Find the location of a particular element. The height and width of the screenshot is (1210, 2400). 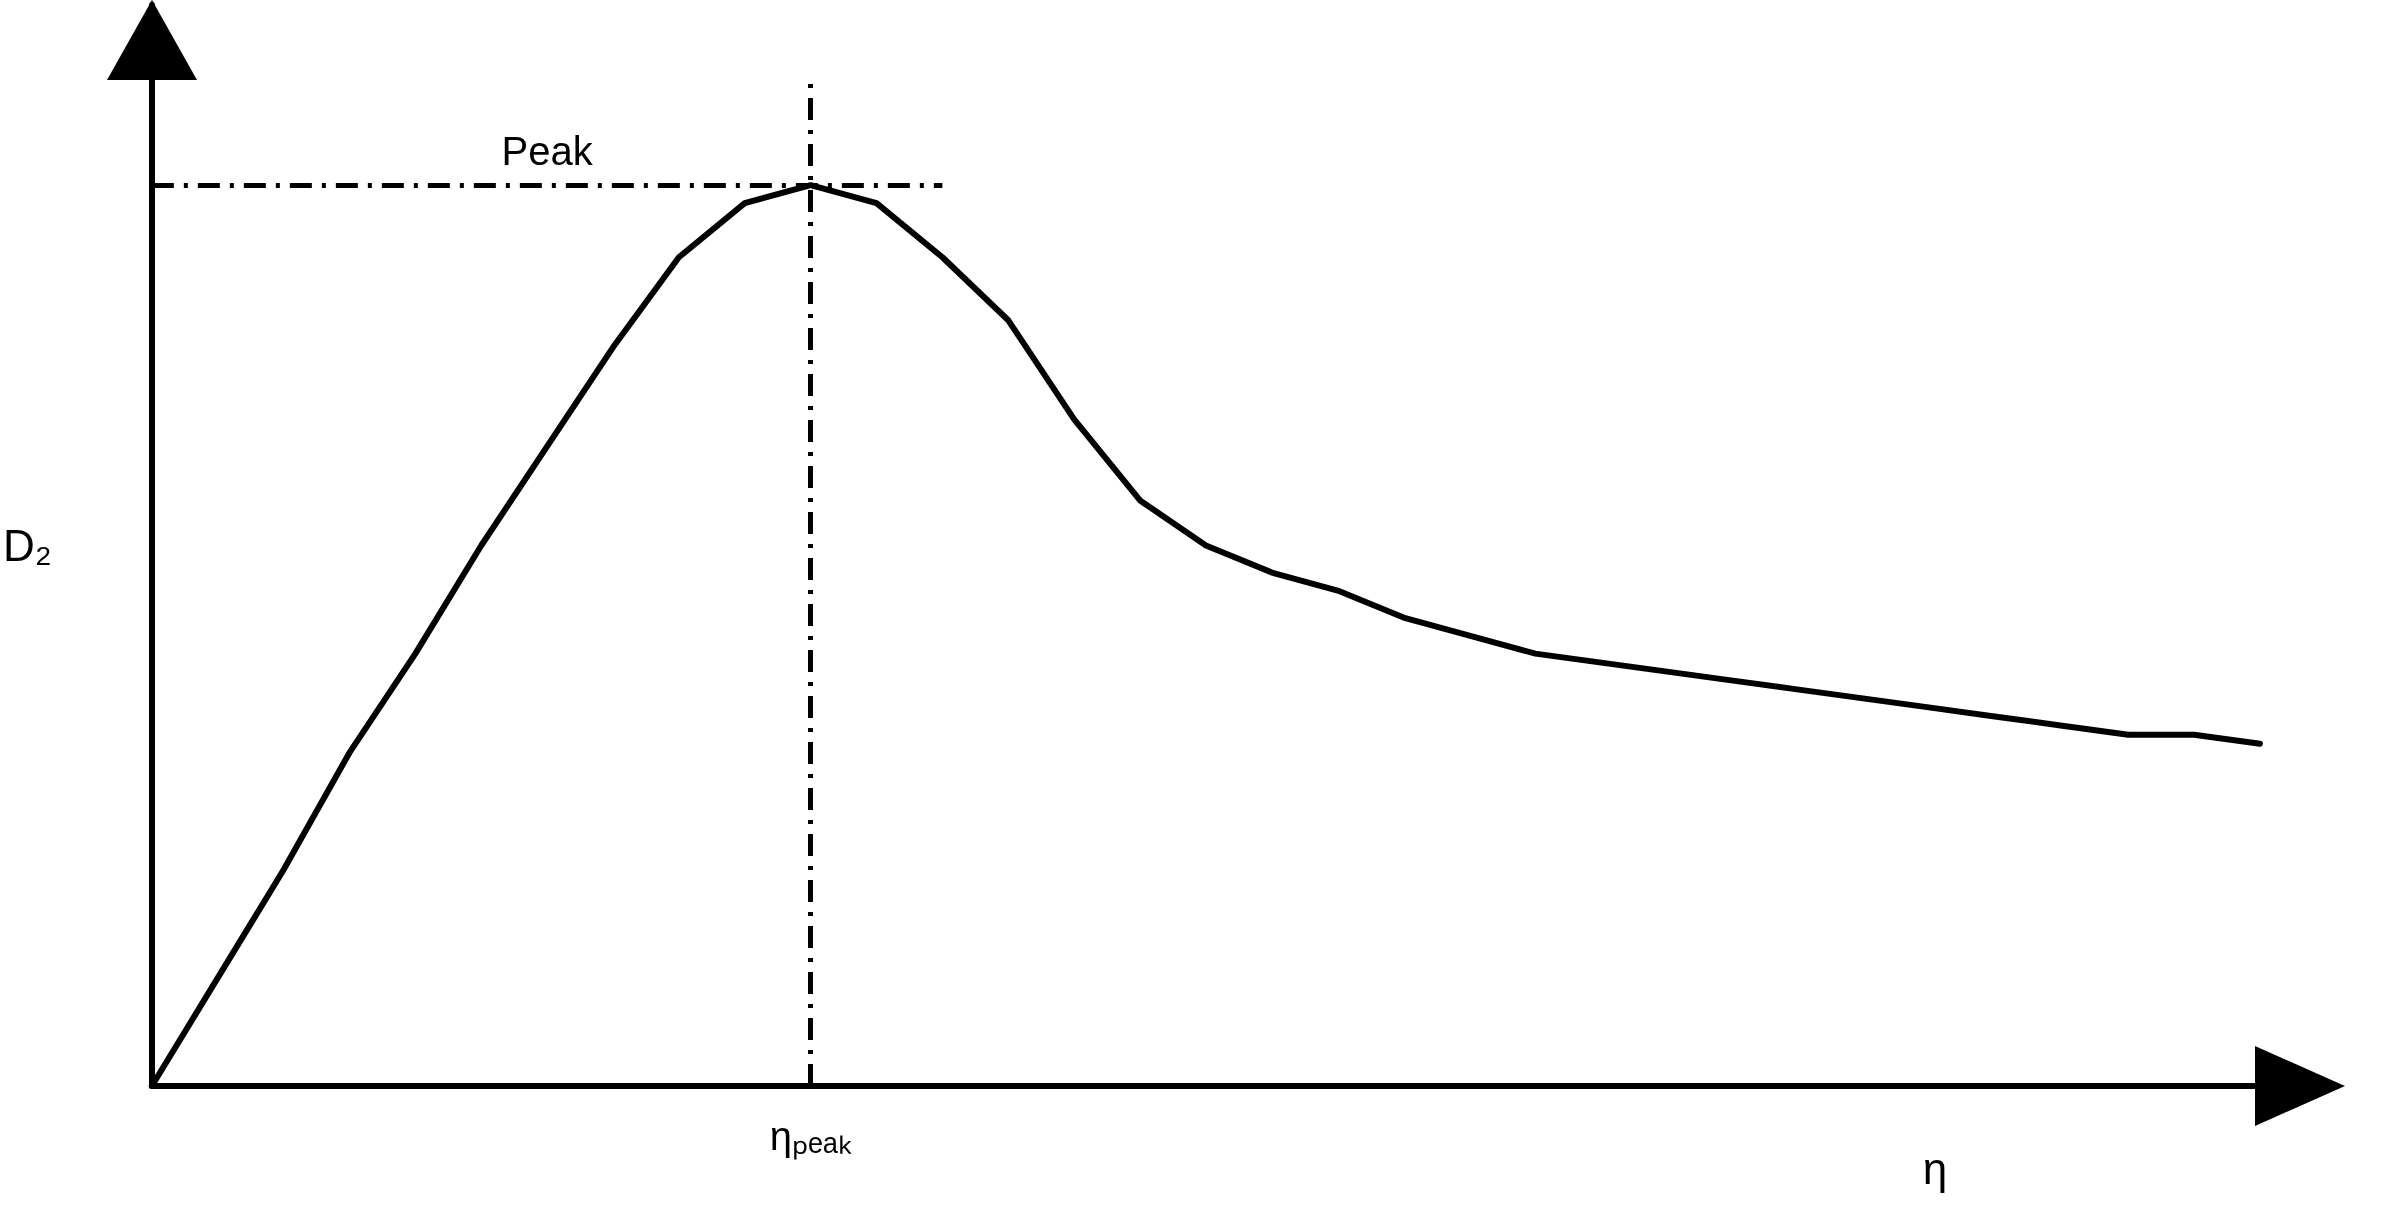

y-axis-title: D₂ is located at coordinates (27, 545).